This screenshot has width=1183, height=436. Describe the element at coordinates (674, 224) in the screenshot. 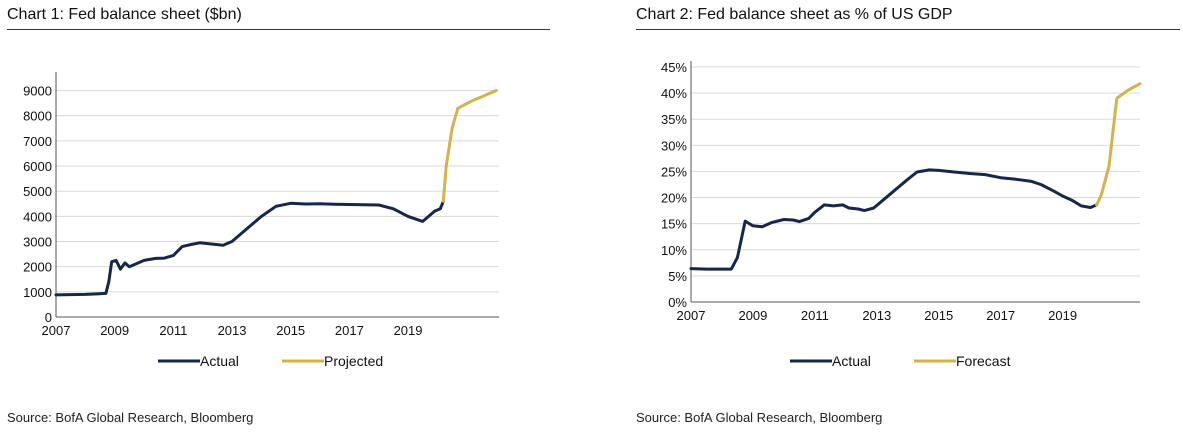

I see `y-tick-label: 15%` at that location.